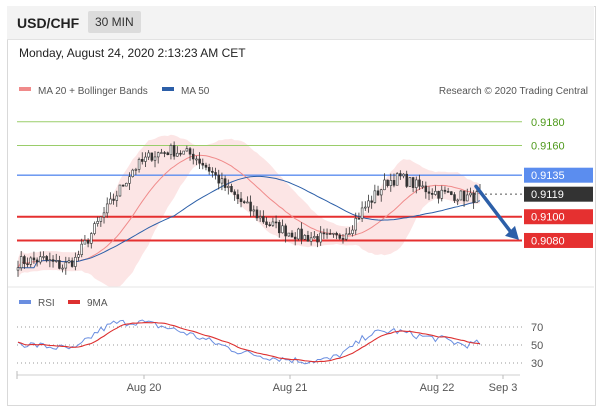 This screenshot has height=411, width=601. I want to click on current-price-tag, so click(558, 194).